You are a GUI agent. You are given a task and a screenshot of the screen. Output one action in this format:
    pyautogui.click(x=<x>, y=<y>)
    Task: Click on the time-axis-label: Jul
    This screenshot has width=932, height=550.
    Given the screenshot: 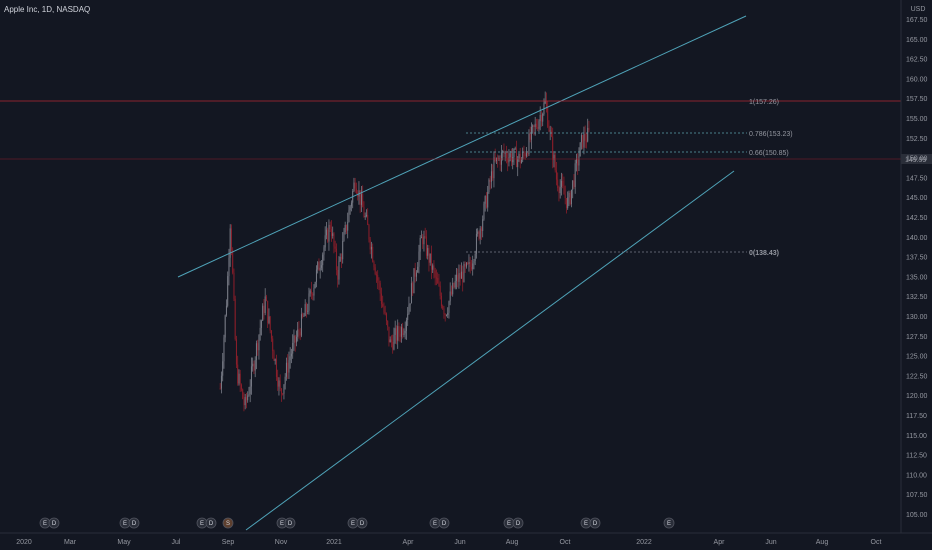 What is the action you would take?
    pyautogui.click(x=176, y=542)
    